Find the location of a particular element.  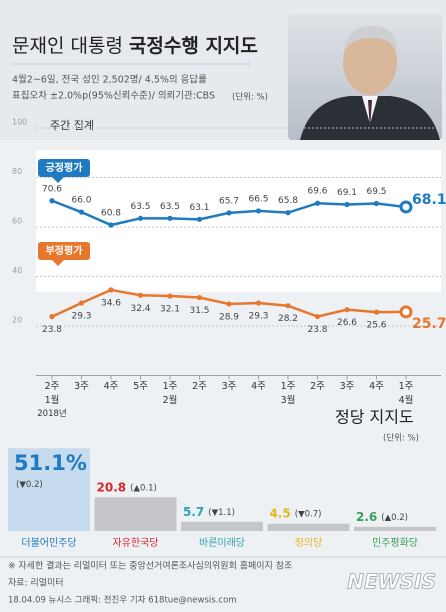

value-label: 2.6 is located at coordinates (366, 516).